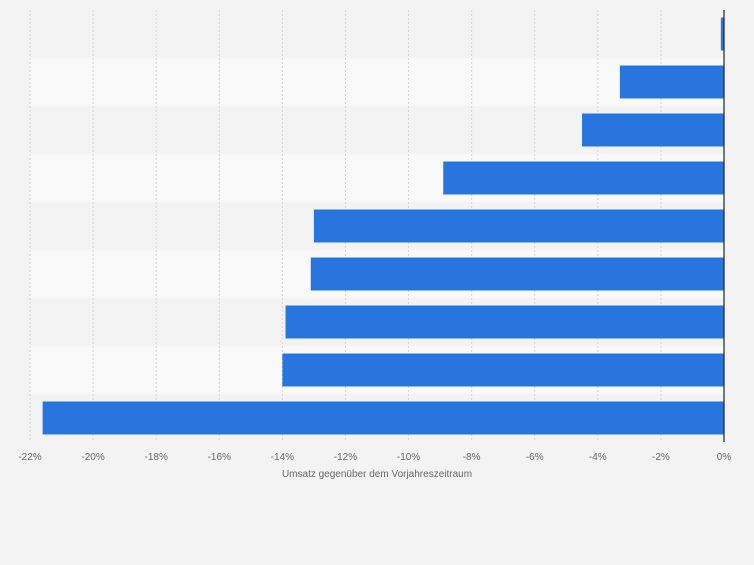  I want to click on x-tick-label: -4%, so click(598, 457).